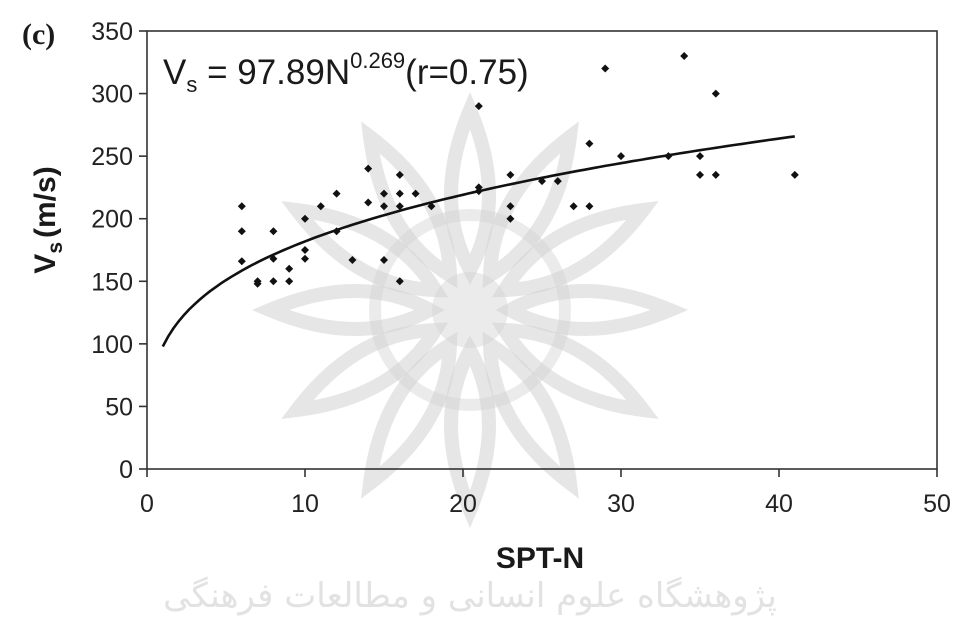  Describe the element at coordinates (540, 558) in the screenshot. I see `x-axis-title: SPT-N` at that location.